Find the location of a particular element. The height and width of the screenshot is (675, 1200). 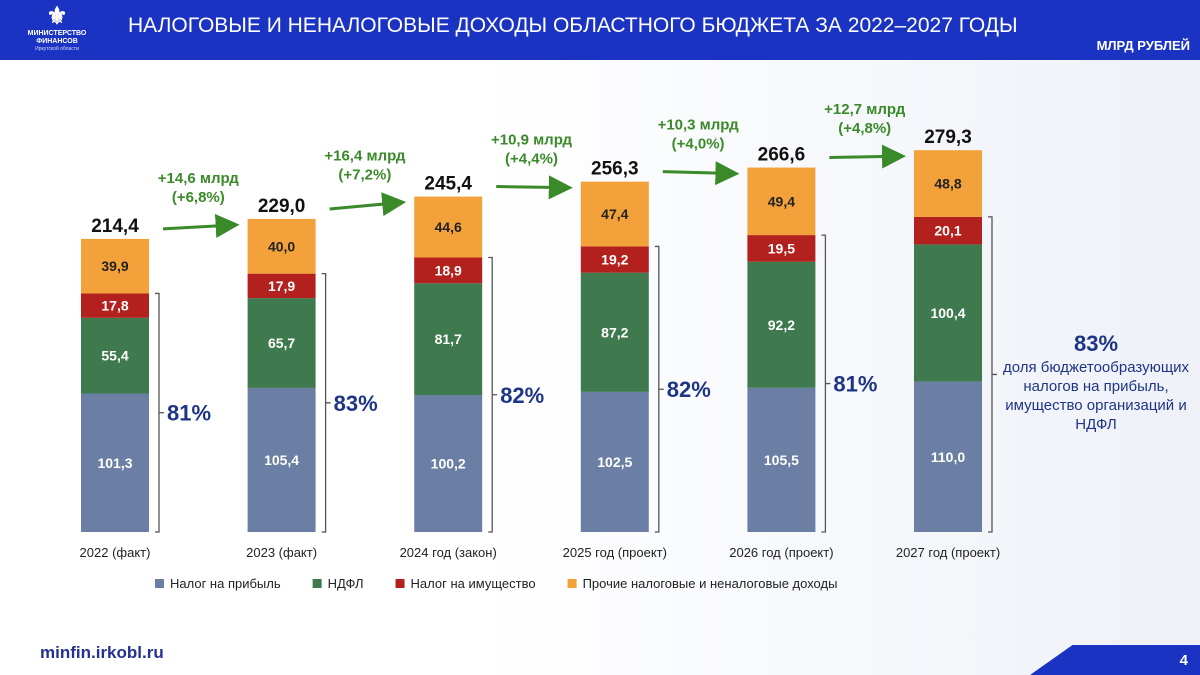

legend-swatch-profit is located at coordinates (159, 583).